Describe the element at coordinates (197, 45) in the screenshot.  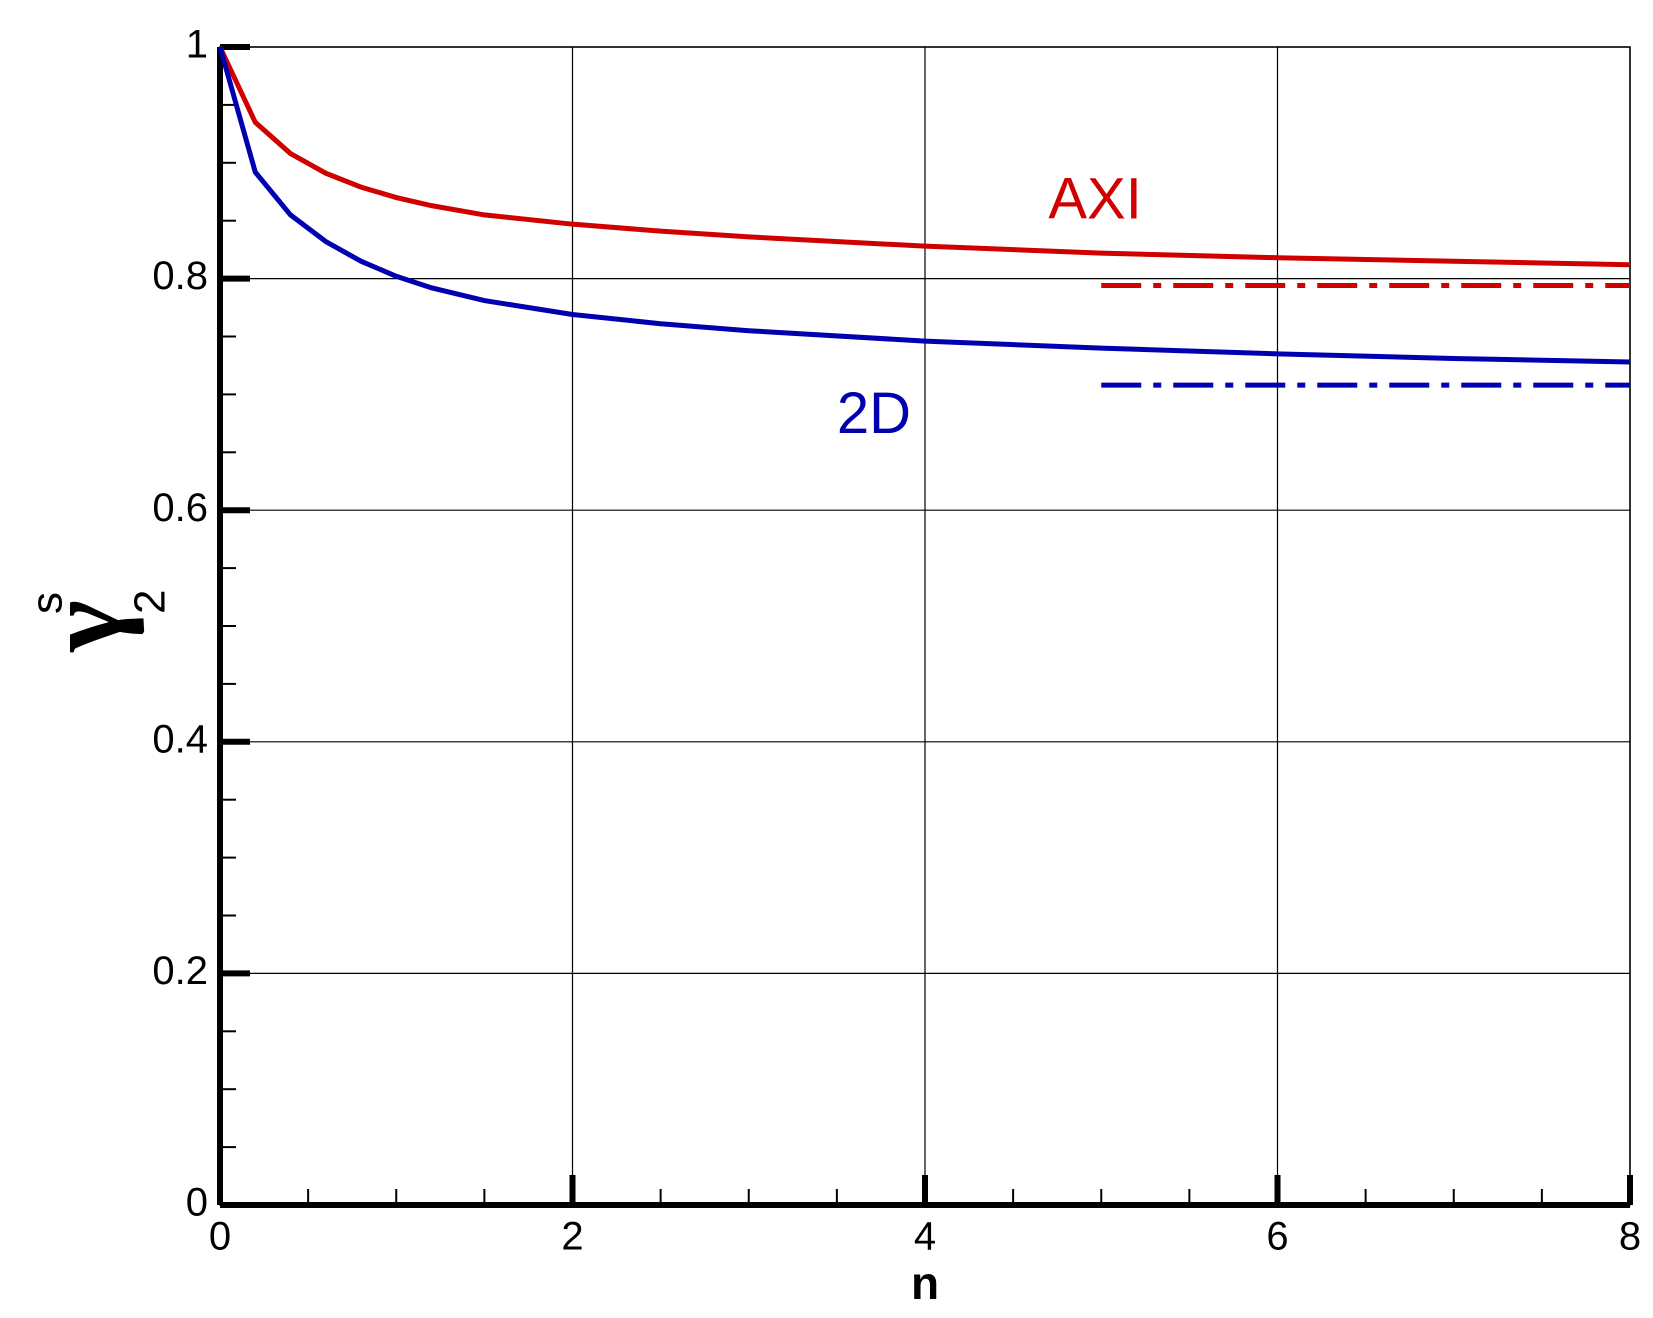
I see `y-tick-label: 1` at that location.